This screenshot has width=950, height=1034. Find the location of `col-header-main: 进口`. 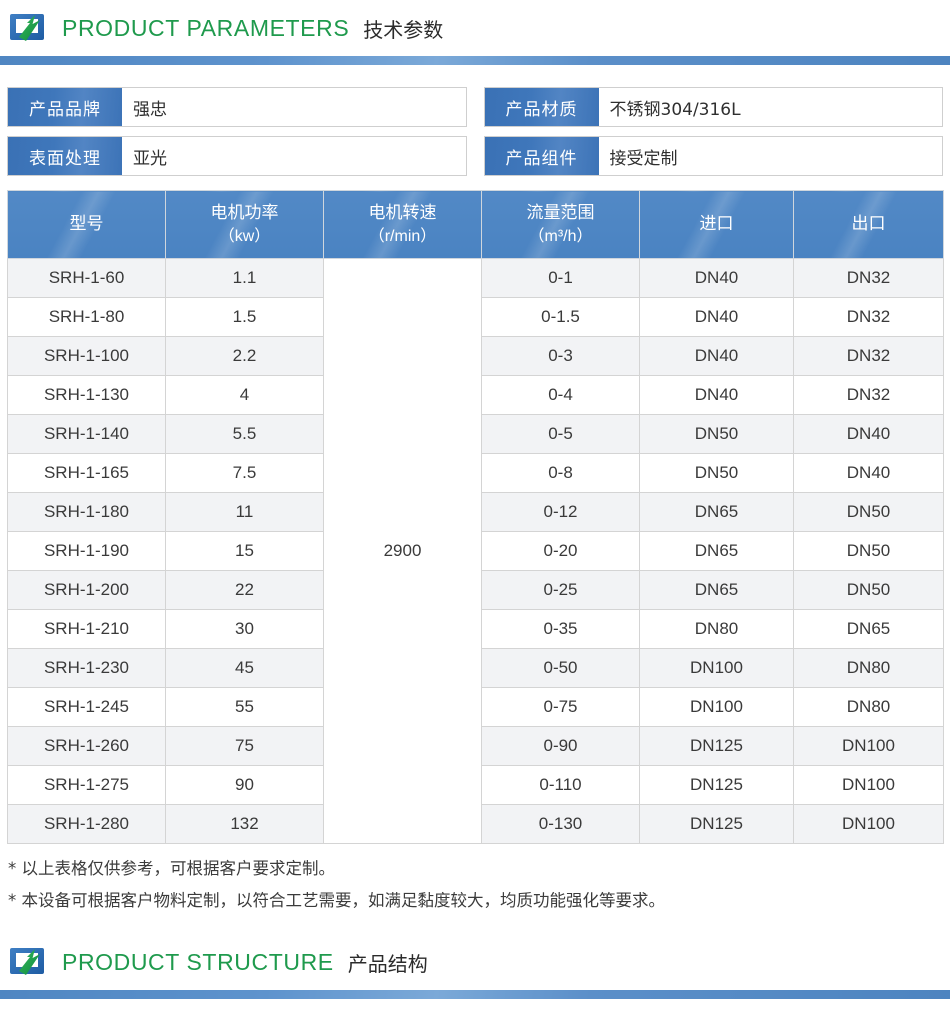

col-header-main: 进口 is located at coordinates (716, 224).